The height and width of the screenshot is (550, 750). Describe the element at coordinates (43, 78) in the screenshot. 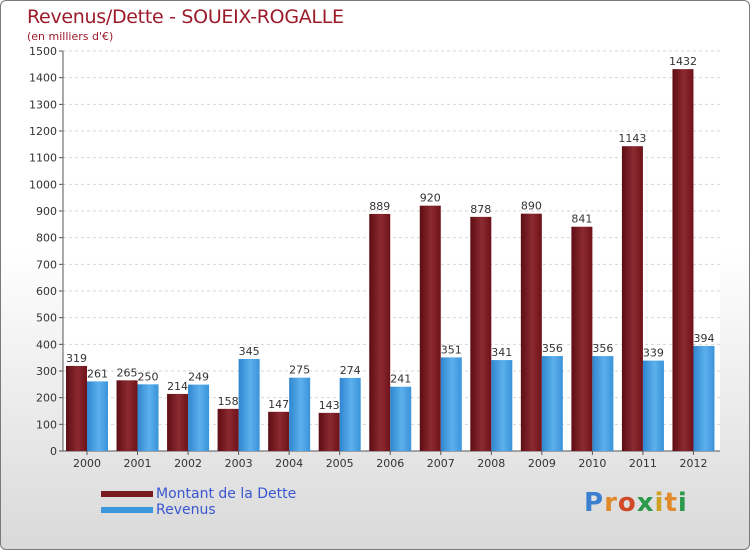

I see `y-tick-label: 1400` at that location.